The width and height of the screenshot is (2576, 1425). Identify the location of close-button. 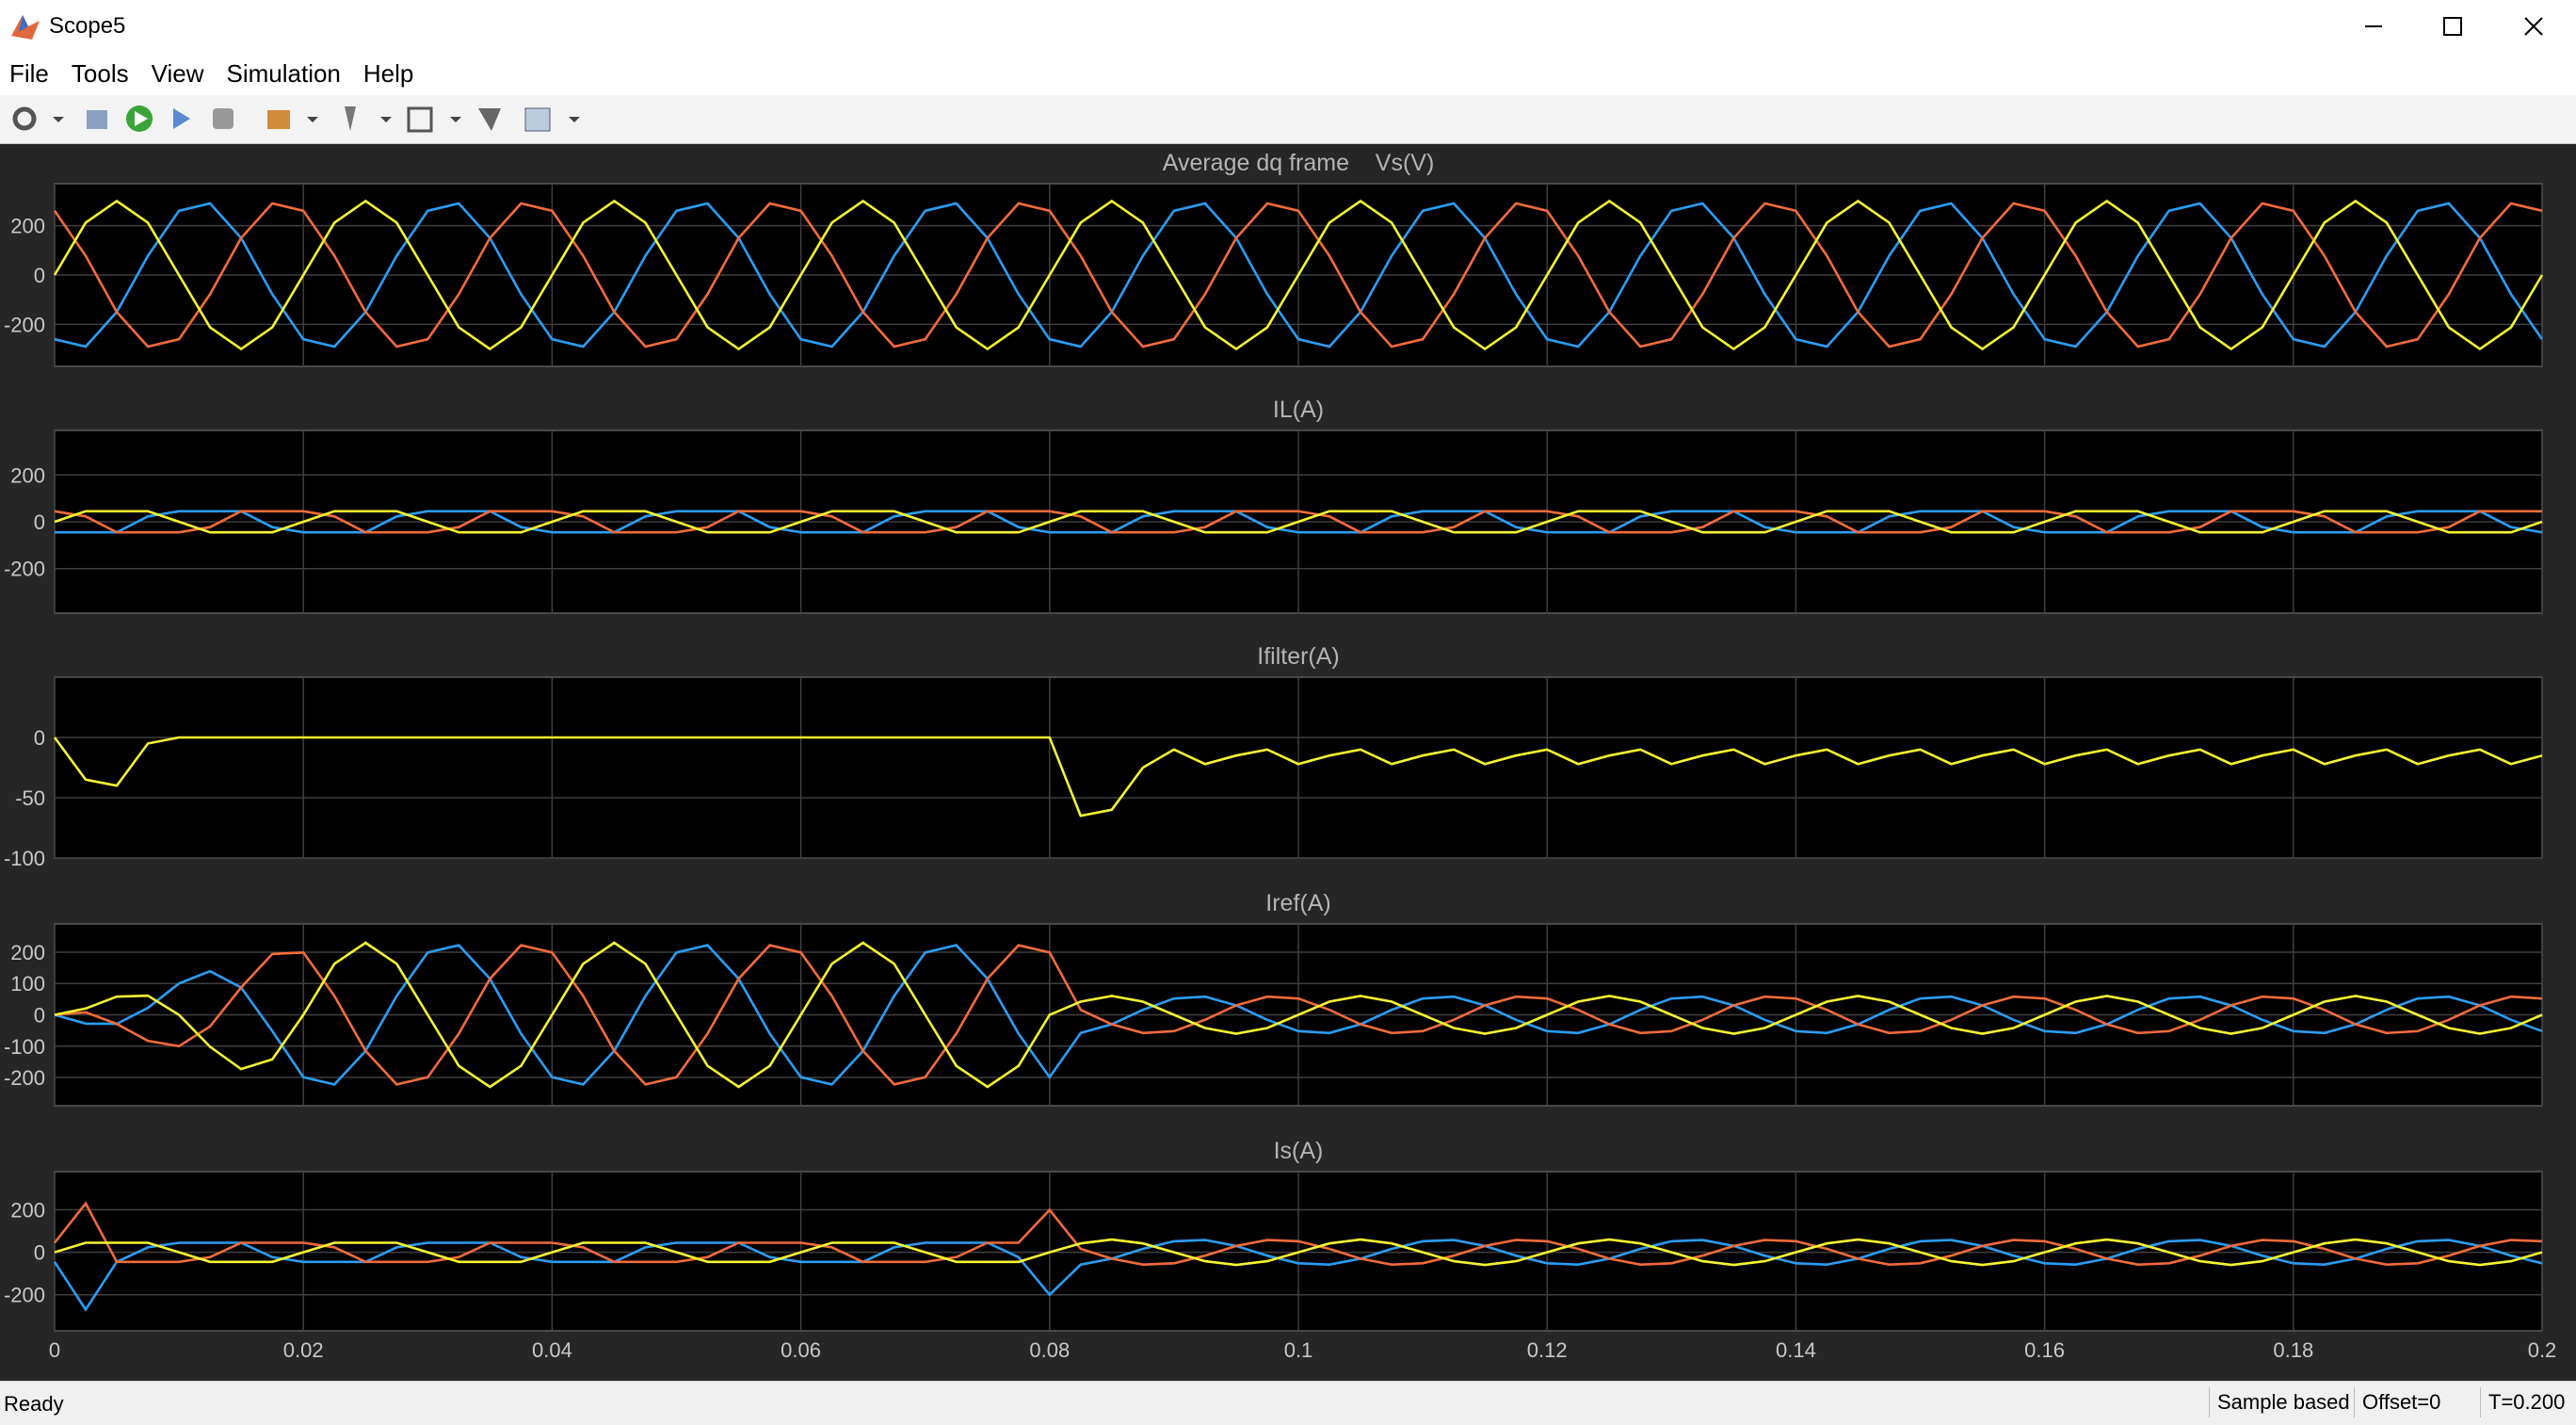
(2533, 26).